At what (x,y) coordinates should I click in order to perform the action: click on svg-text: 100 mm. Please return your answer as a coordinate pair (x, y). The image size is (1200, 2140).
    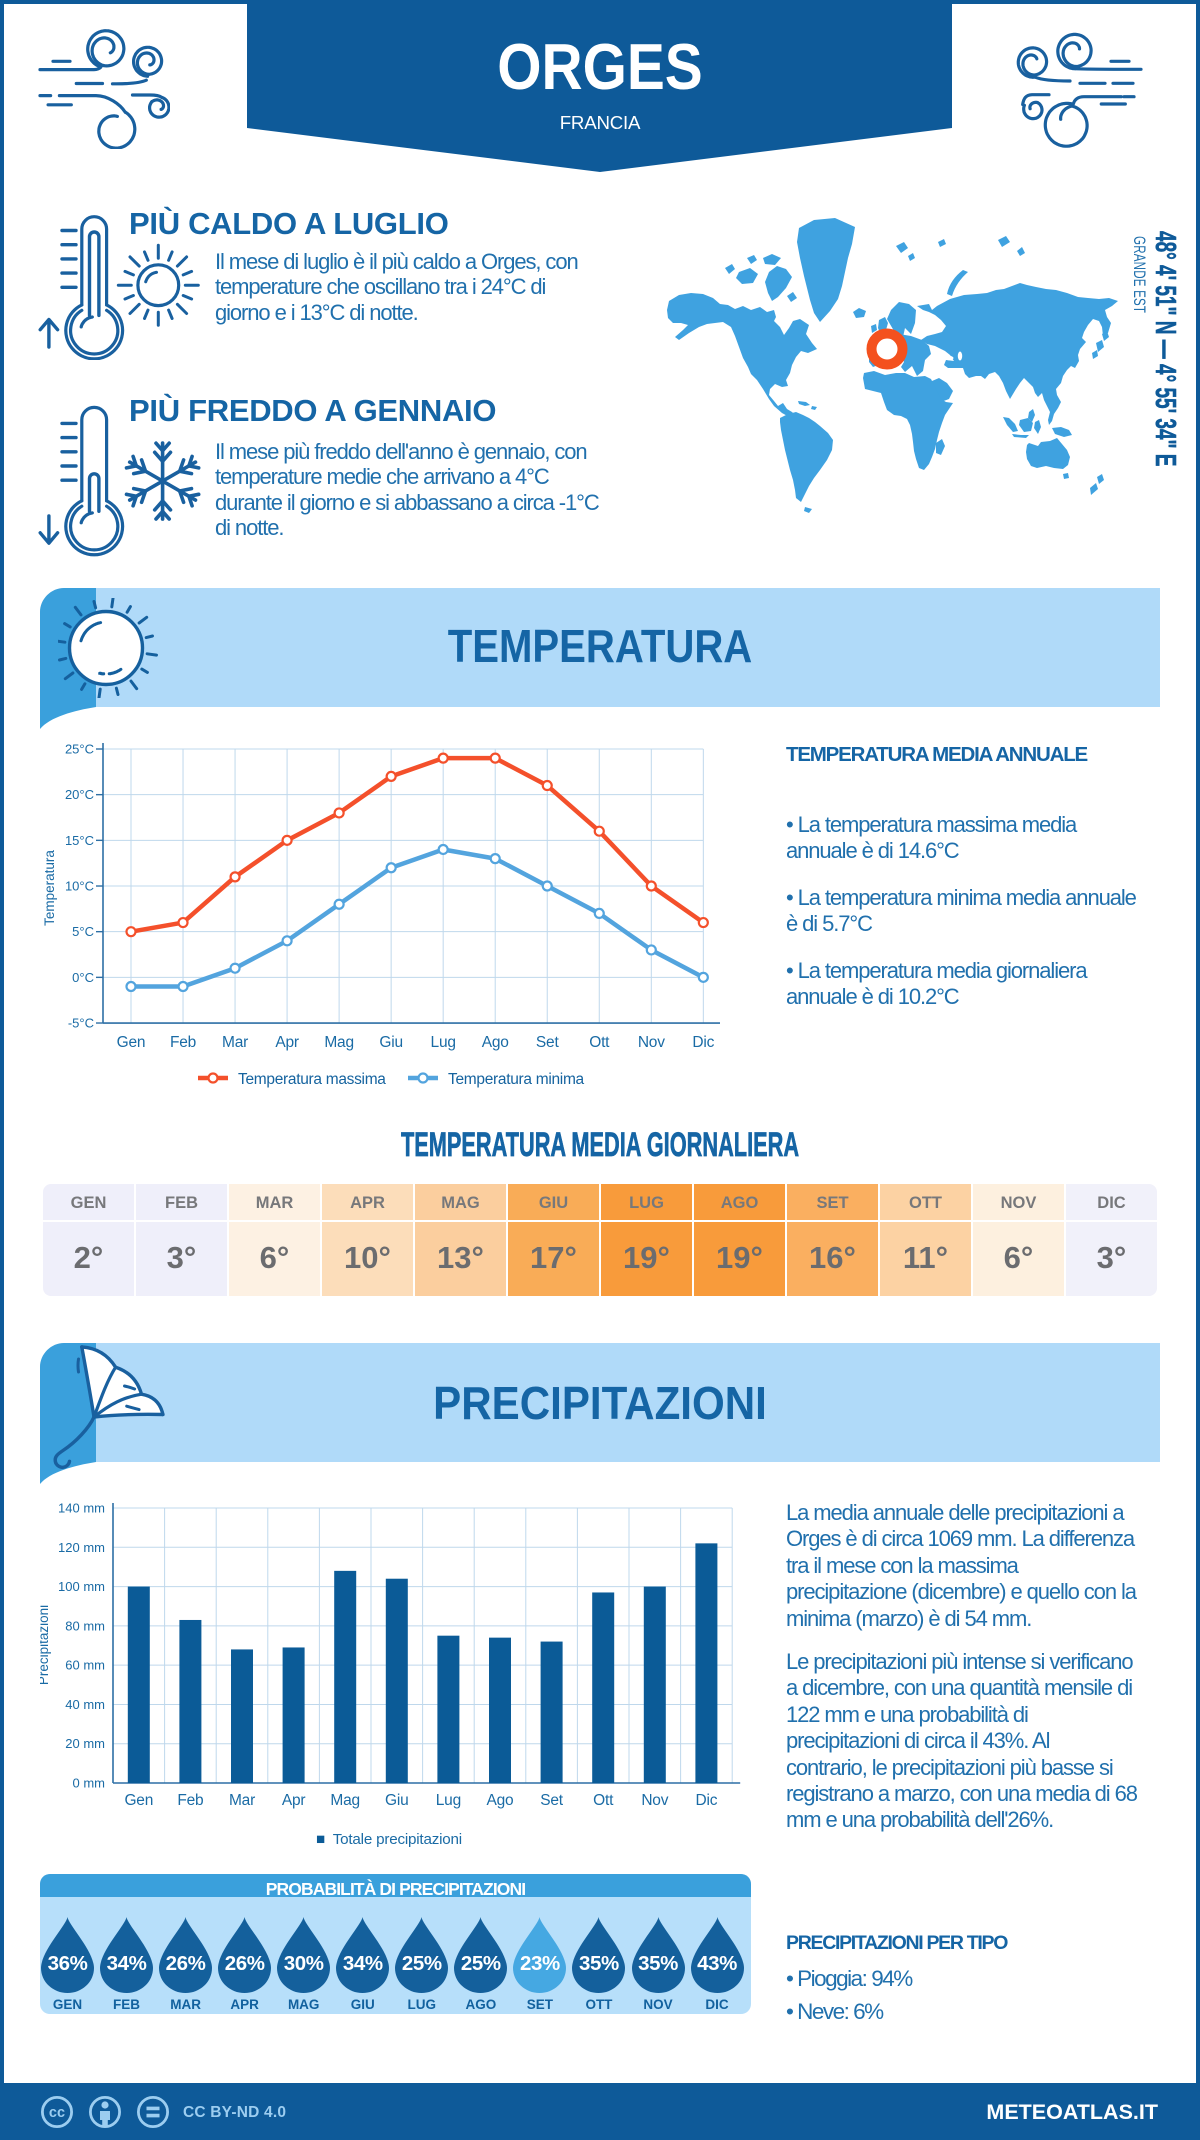
    Looking at the image, I should click on (81, 1586).